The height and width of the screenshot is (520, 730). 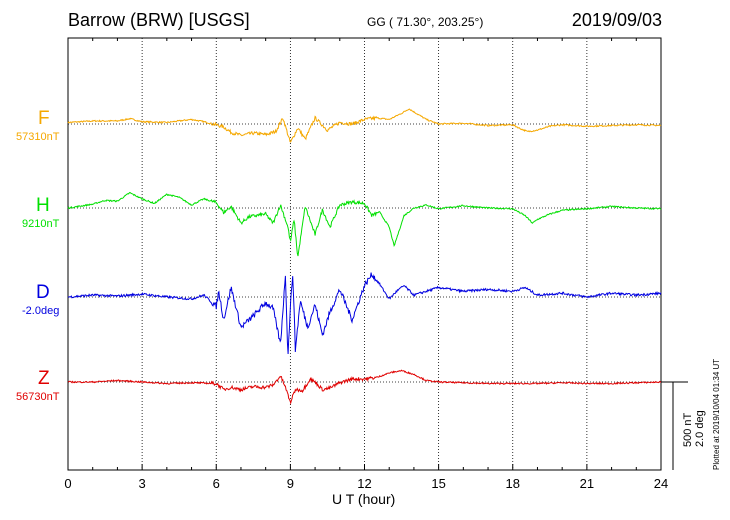 I want to click on x-tick-label: 18, so click(x=513, y=483).